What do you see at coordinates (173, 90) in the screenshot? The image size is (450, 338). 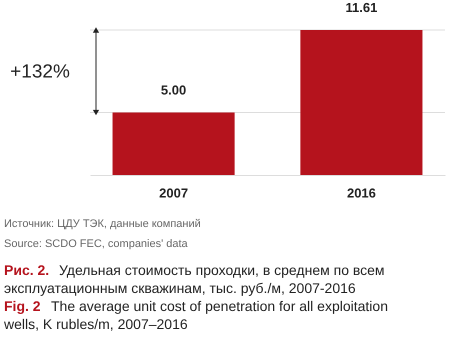 I see `data-label: 5.00` at bounding box center [173, 90].